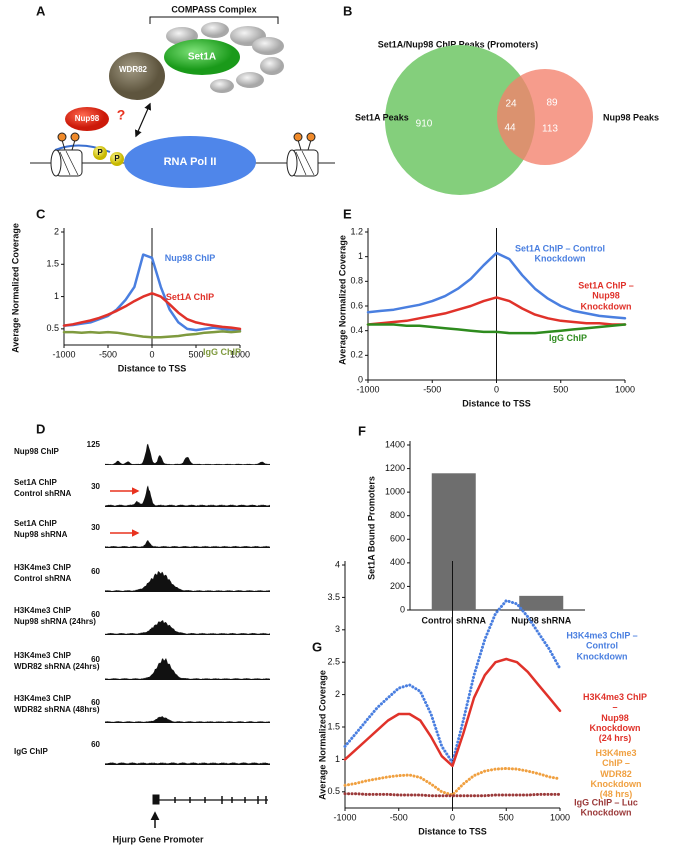 This screenshot has width=680, height=847. What do you see at coordinates (95, 486) in the screenshot?
I see `track-scale: 30` at bounding box center [95, 486].